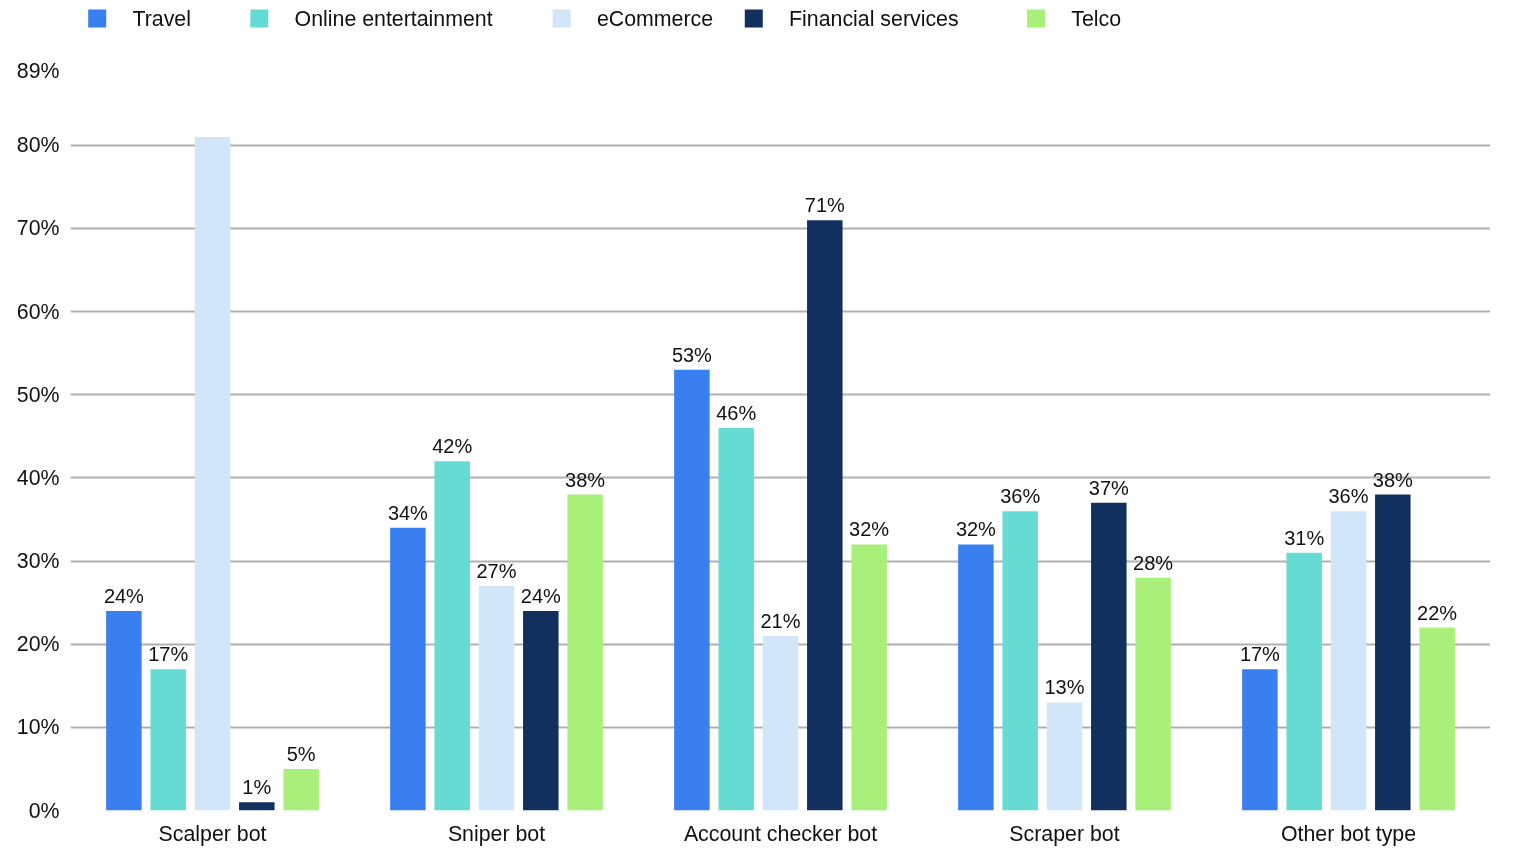 This screenshot has width=1518, height=866. I want to click on y-tick-label: 50%, so click(38, 394).